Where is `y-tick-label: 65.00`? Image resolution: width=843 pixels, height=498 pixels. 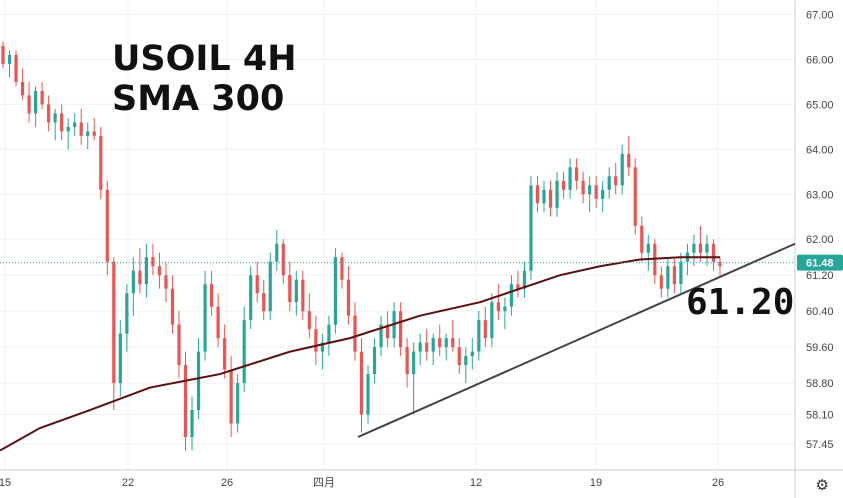 y-tick-label: 65.00 is located at coordinates (820, 105).